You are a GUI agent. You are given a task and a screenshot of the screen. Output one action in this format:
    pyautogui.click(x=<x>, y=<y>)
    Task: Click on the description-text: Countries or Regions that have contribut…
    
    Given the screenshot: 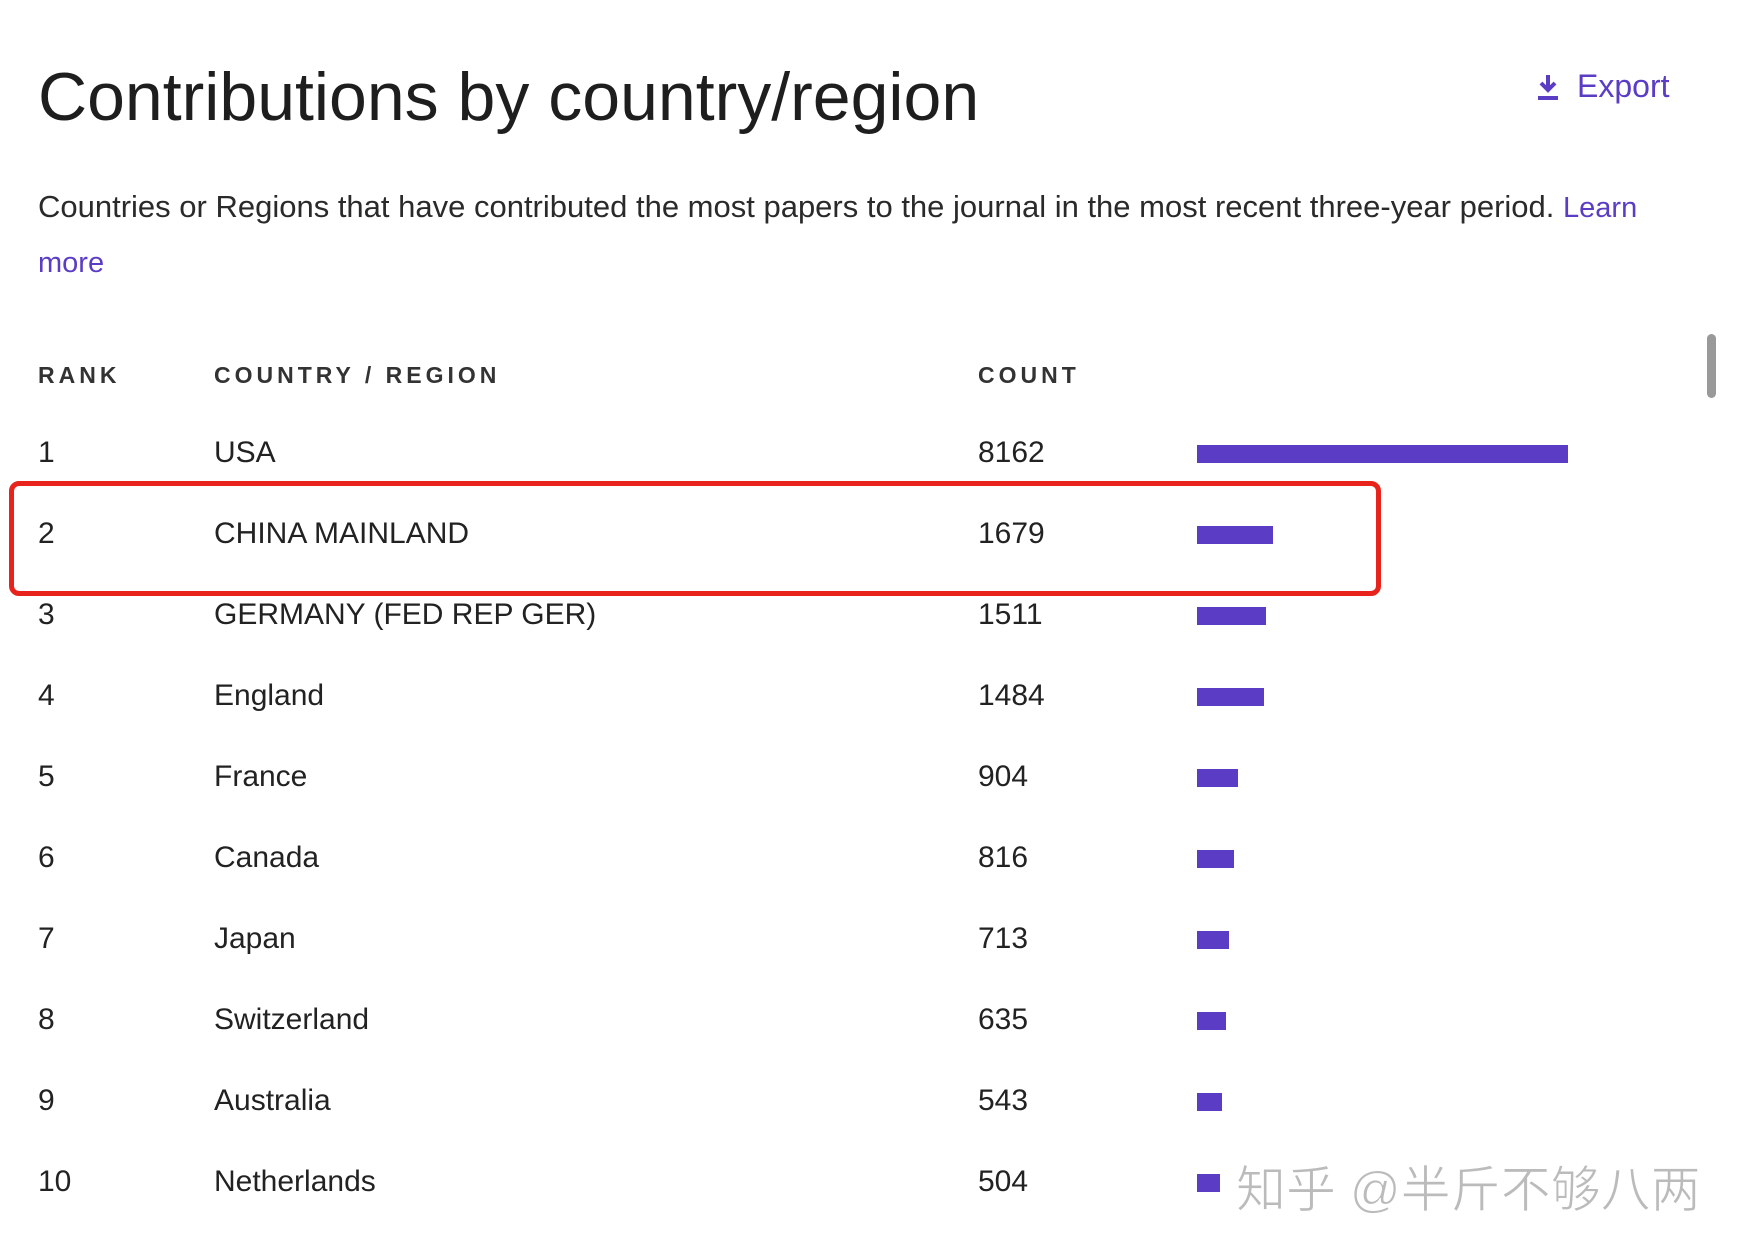 What is the action you would take?
    pyautogui.click(x=796, y=206)
    